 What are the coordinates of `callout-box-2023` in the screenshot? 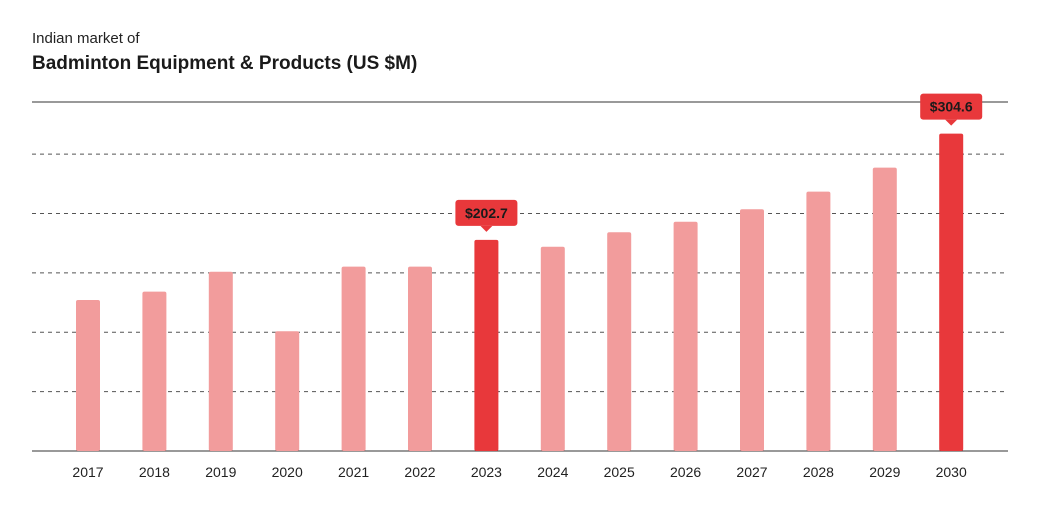 It's located at (486, 212).